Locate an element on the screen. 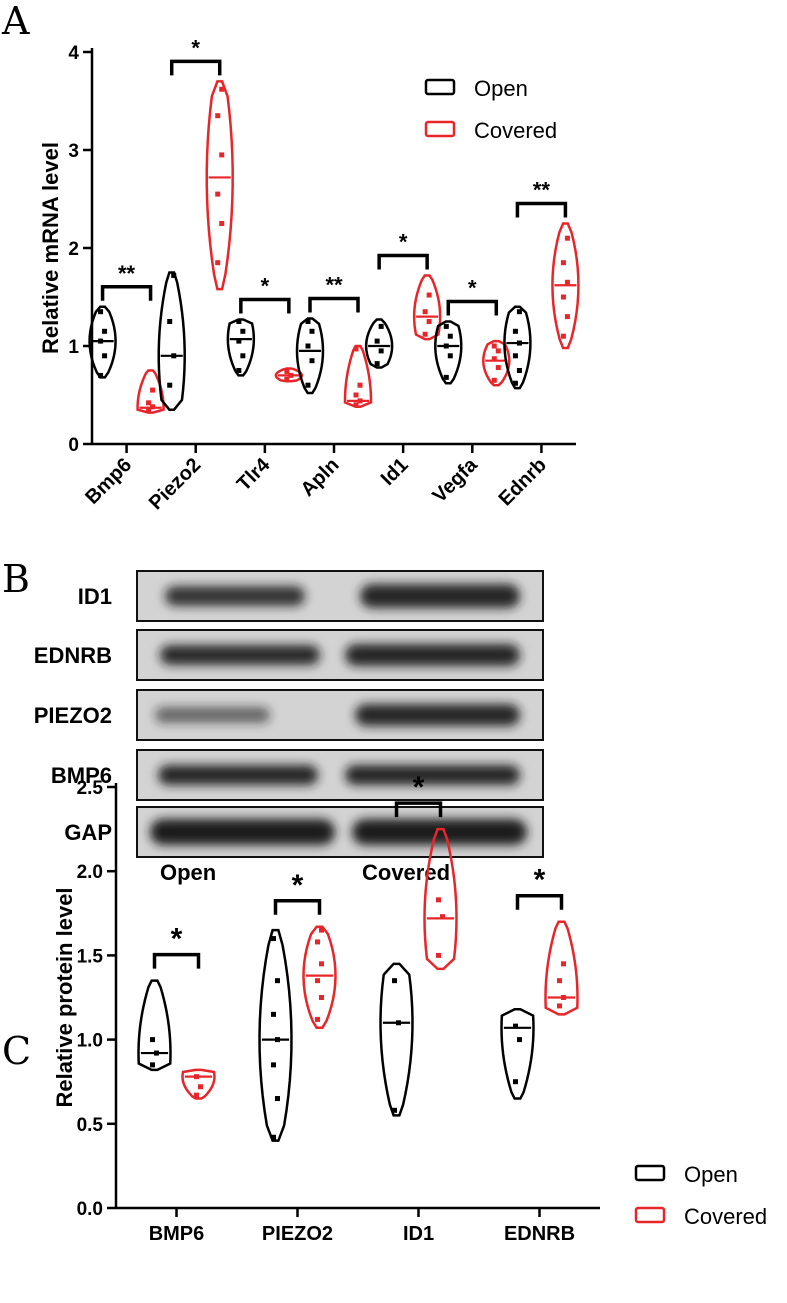  y-tick-label: 1.0 is located at coordinates (90, 1041).